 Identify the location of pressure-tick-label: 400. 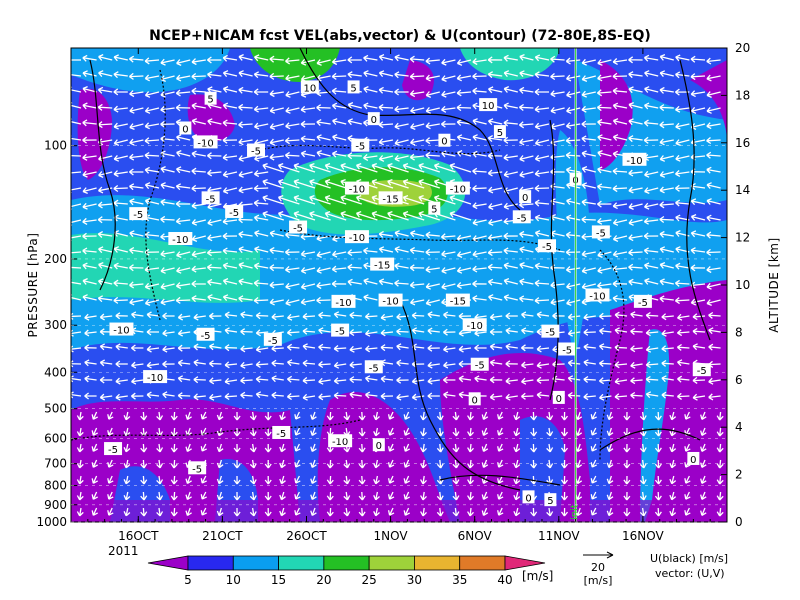
(55, 372).